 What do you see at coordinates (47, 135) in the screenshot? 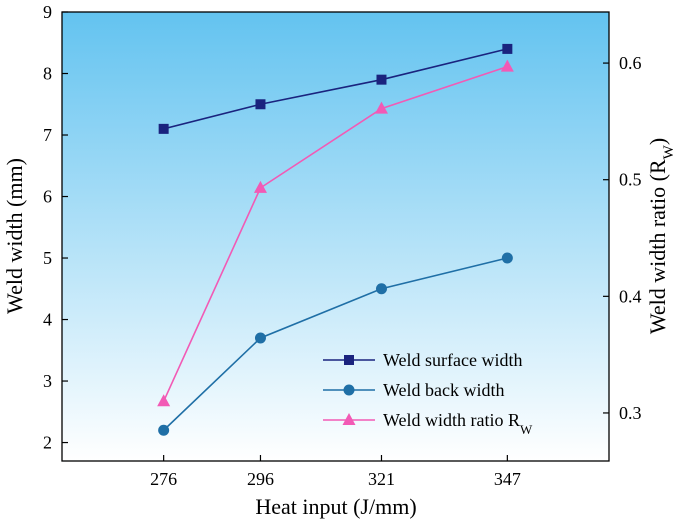
I see `y-tick-label: 7` at bounding box center [47, 135].